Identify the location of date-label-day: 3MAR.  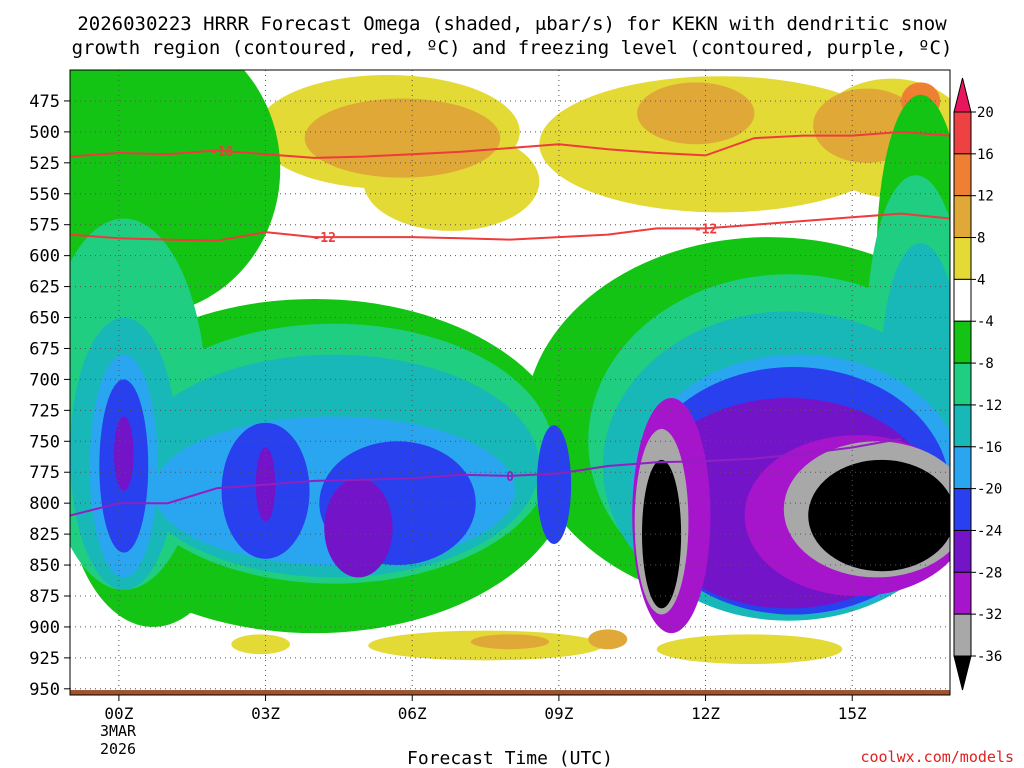
(118, 731).